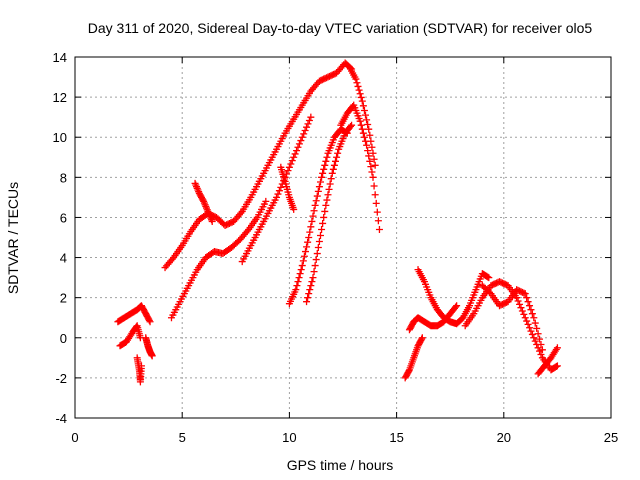 Image resolution: width=640 pixels, height=480 pixels. Describe the element at coordinates (340, 465) in the screenshot. I see `x-axis-title: GPS time / hours` at that location.